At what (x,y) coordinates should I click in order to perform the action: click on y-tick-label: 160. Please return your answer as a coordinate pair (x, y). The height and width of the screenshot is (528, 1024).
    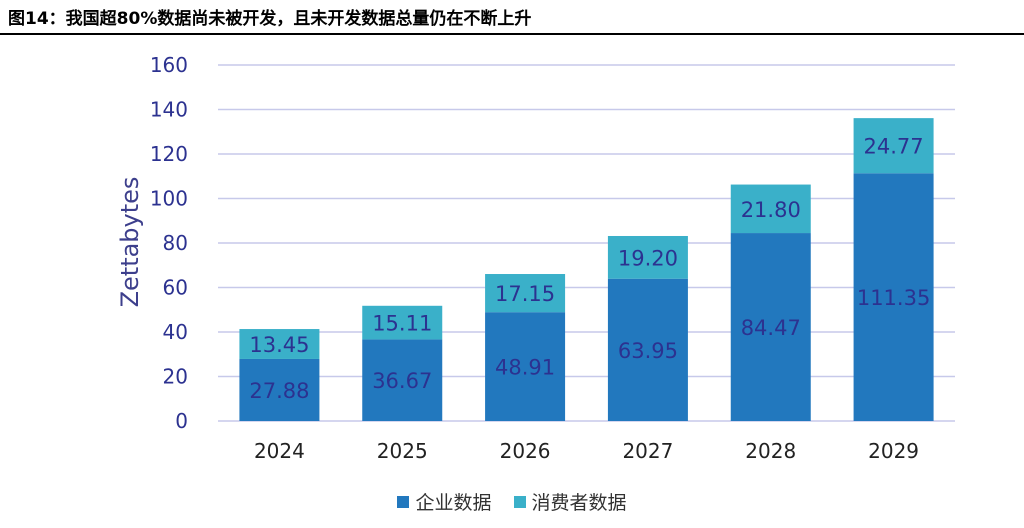
    Looking at the image, I should click on (169, 65).